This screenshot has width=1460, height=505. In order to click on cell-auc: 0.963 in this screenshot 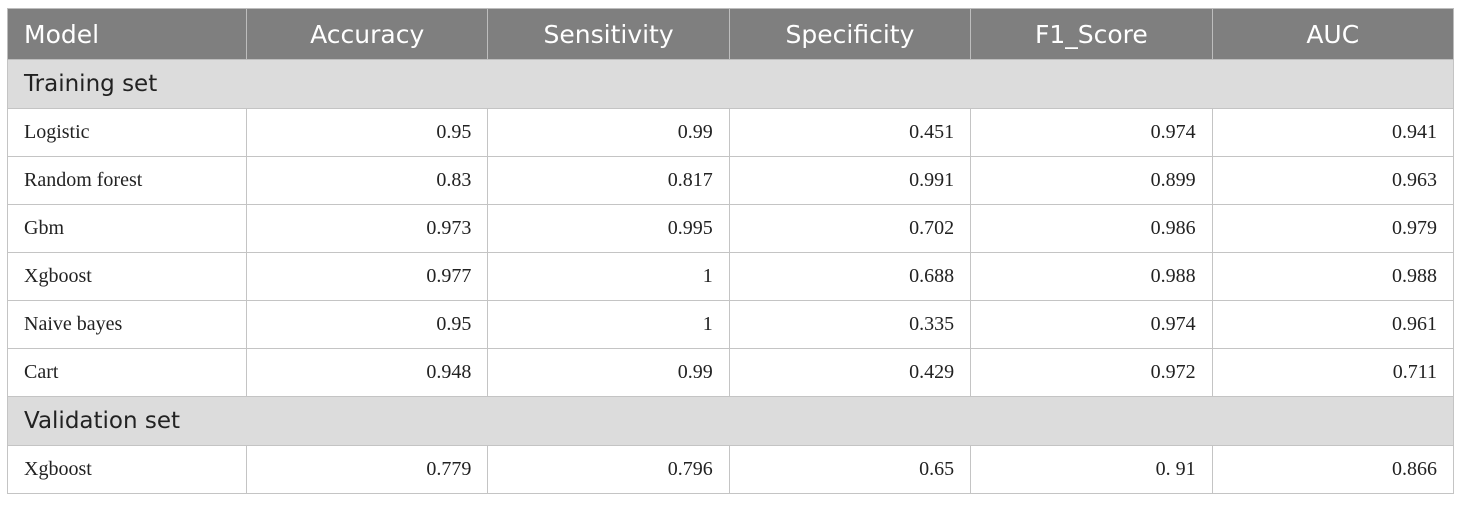, I will do `click(1332, 180)`.